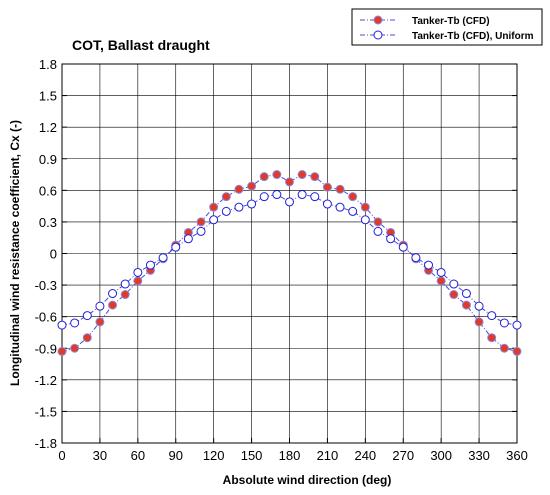 The height and width of the screenshot is (495, 550). Describe the element at coordinates (441, 455) in the screenshot. I see `x-tick-label: 300` at that location.